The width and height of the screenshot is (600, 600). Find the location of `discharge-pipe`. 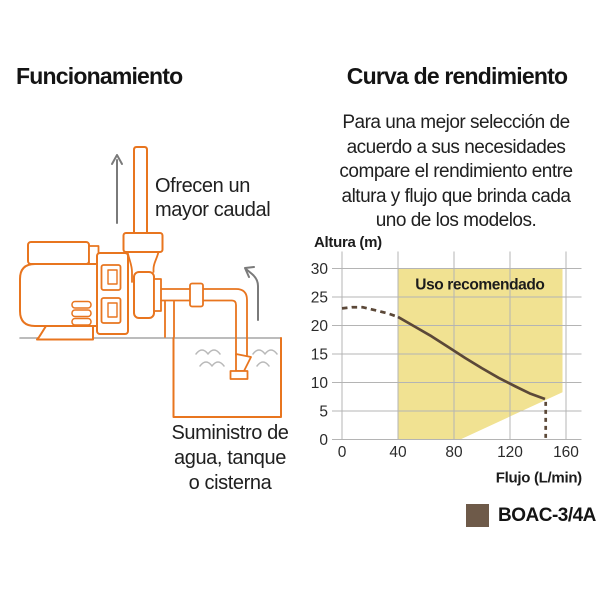

discharge-pipe is located at coordinates (140, 190).